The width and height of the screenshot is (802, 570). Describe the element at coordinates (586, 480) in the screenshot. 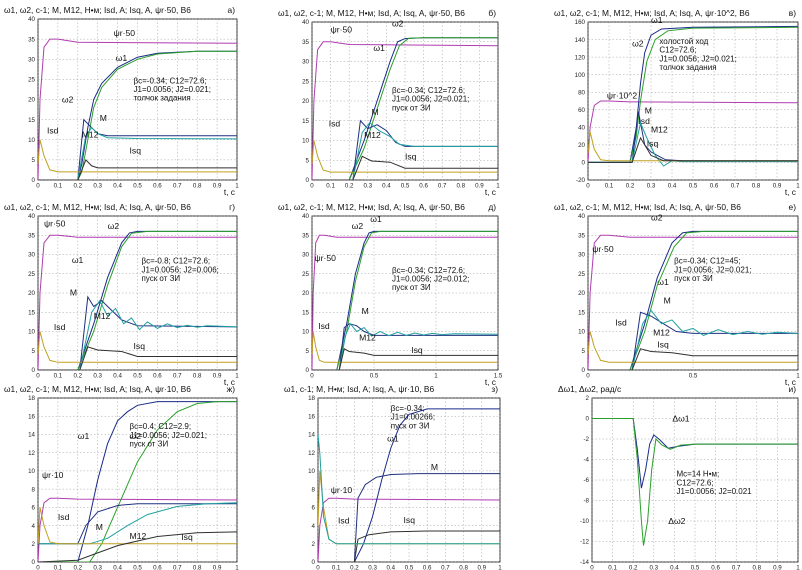

I see `y-tick-label: -6` at that location.